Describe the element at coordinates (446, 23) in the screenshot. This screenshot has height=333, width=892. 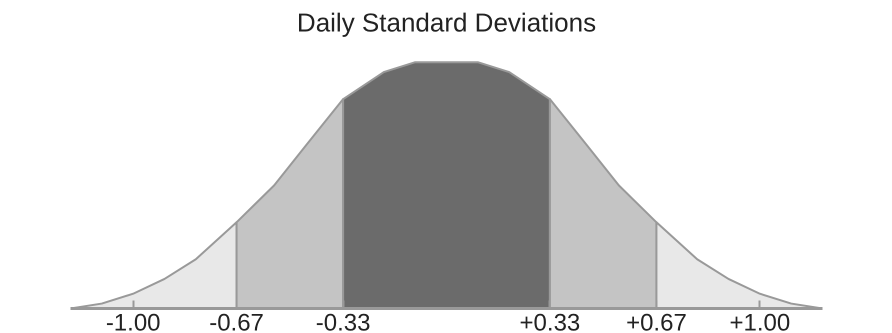
I see `chart-title: Daily Standard Deviations` at that location.